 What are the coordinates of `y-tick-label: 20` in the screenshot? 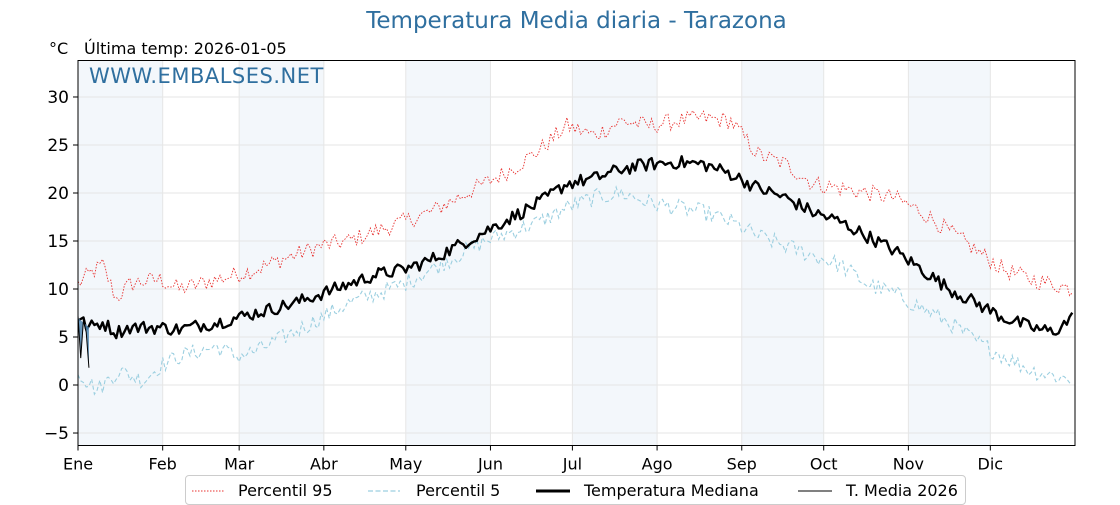 It's located at (58, 194).